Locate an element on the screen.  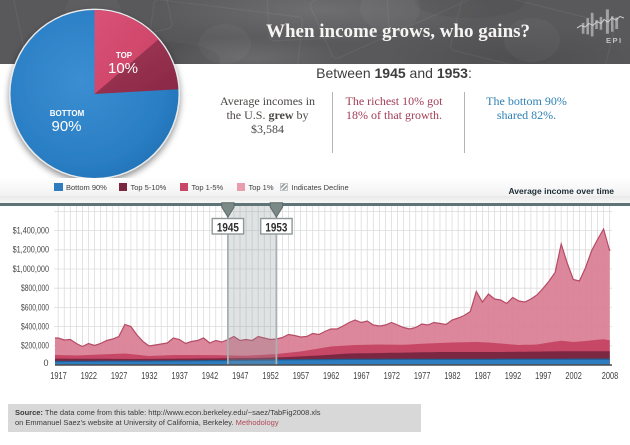
svg-text: 2008 is located at coordinates (610, 376).